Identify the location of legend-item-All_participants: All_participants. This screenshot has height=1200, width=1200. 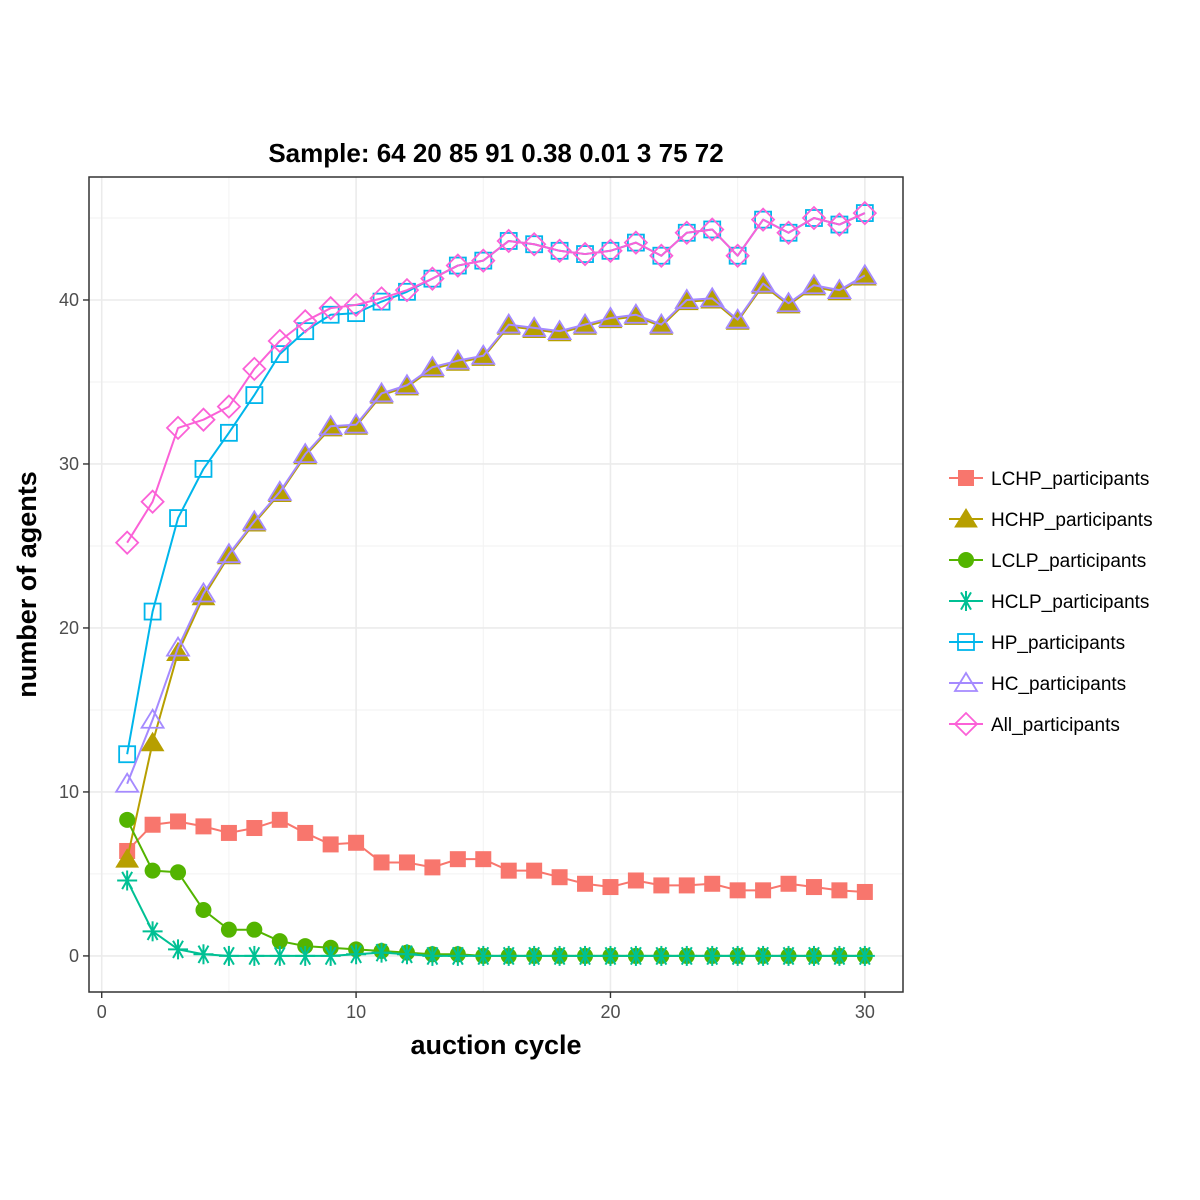
(1034, 724).